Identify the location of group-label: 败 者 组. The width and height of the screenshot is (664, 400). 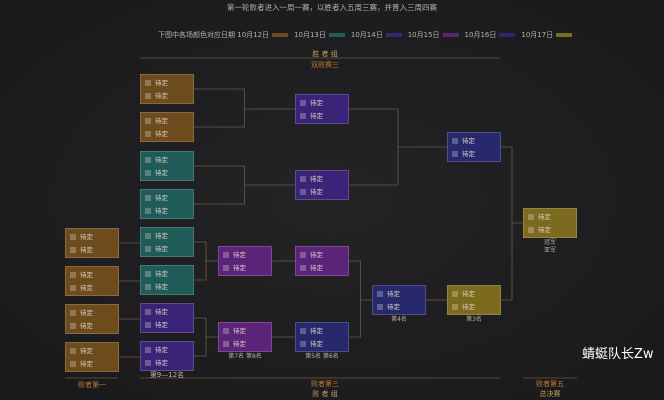
(325, 394).